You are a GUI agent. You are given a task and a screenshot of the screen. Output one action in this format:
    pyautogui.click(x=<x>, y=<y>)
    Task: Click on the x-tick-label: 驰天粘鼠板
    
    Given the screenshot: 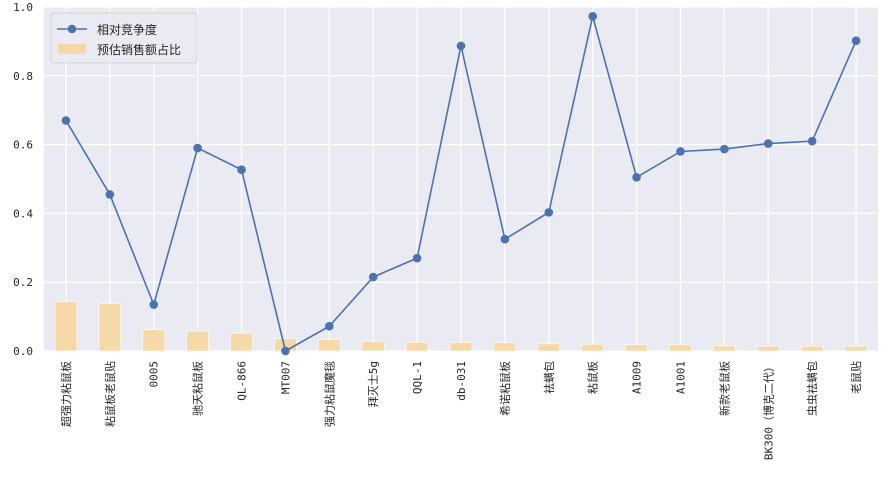 What is the action you would take?
    pyautogui.click(x=198, y=388)
    